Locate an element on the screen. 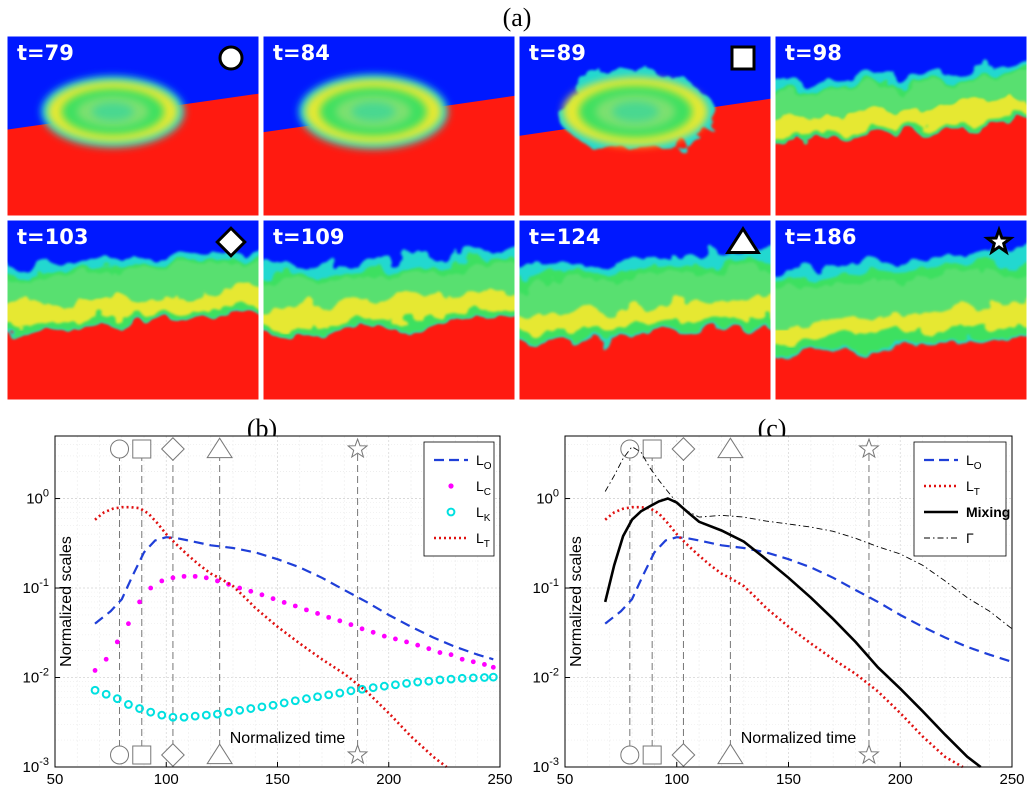  legend: LO LT Mixing Γ is located at coordinates (961, 499).